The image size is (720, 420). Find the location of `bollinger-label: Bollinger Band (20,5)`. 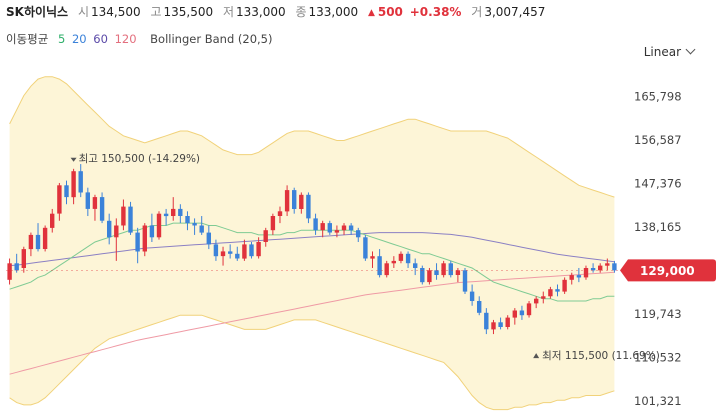

bollinger-label: Bollinger Band (20,5) is located at coordinates (211, 39).